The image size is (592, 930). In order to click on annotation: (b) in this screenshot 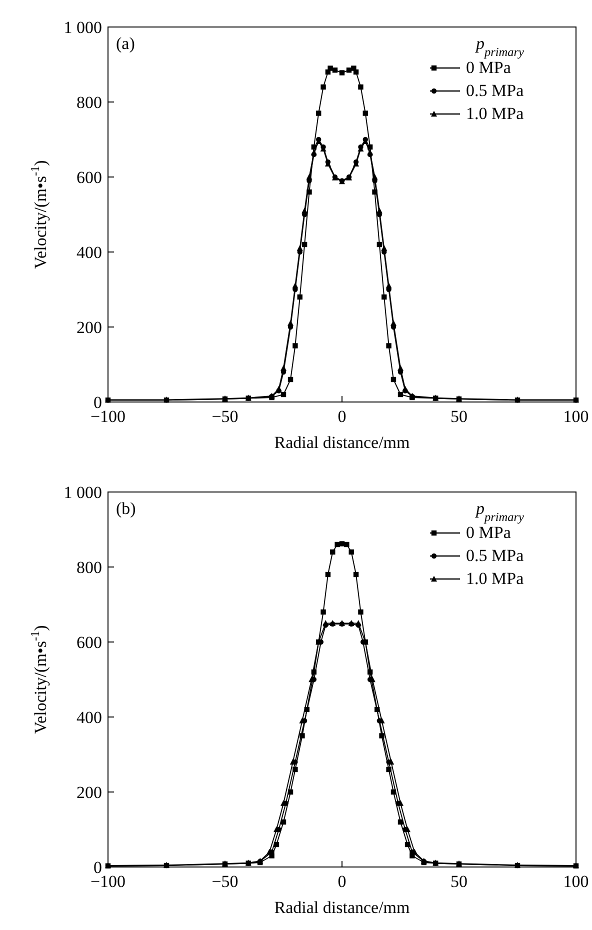, I will do `click(126, 508)`.